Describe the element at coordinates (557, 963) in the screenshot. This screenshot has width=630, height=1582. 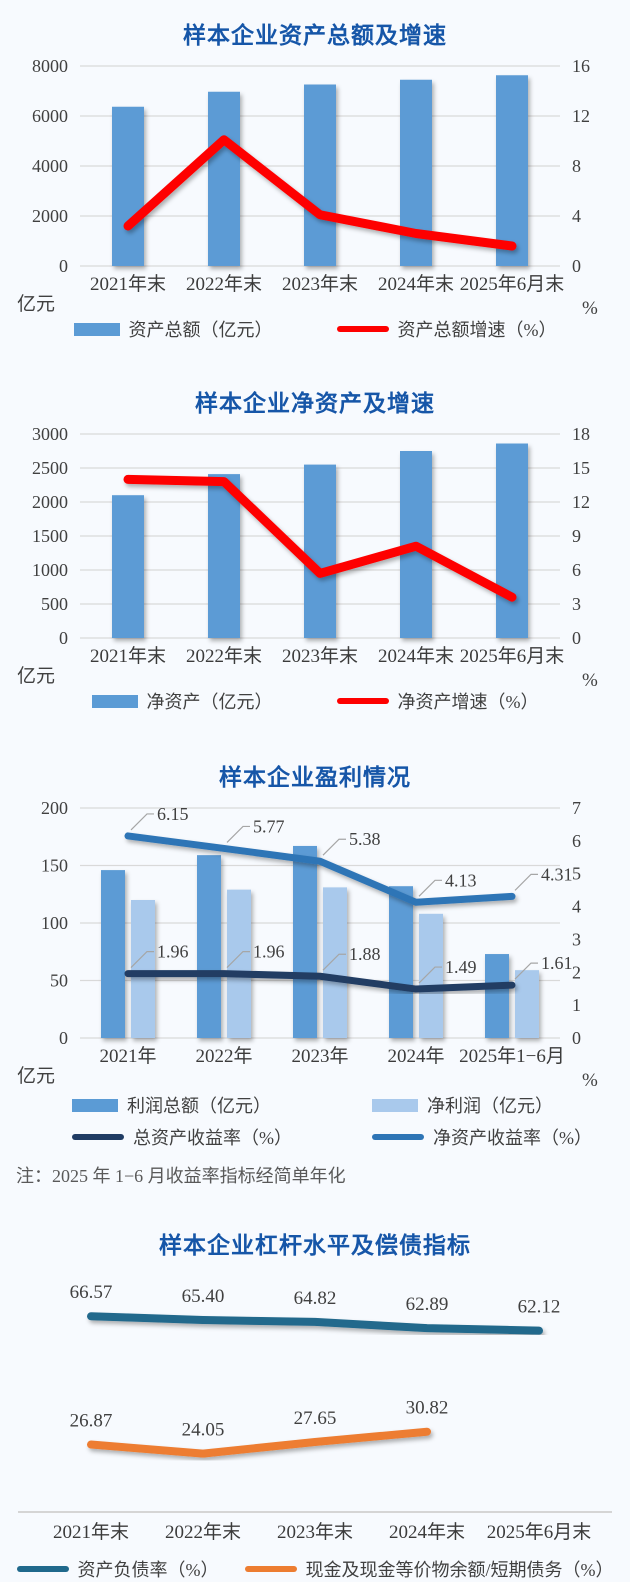
I see `svg-text: 1.61` at that location.